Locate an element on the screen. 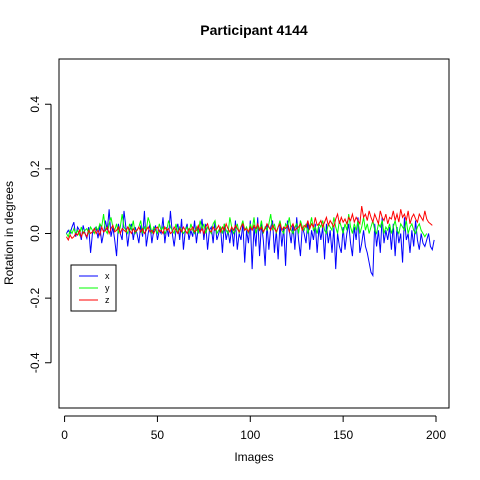 The width and height of the screenshot is (480, 480). x-tick-label: 100 is located at coordinates (250, 435).